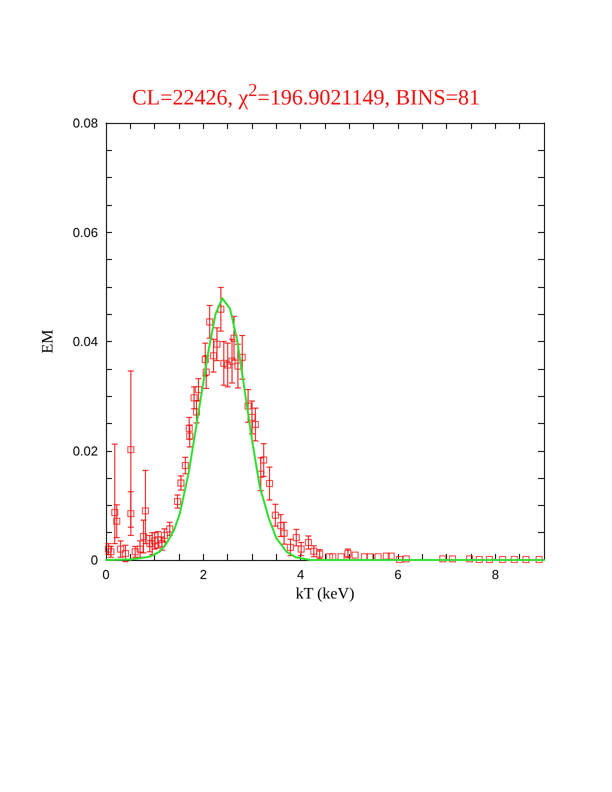 This screenshot has height=792, width=612. Describe the element at coordinates (306, 95) in the screenshot. I see `chart-title: CL=22426, χ$^{2}$=196.9021149, BINS=81` at that location.